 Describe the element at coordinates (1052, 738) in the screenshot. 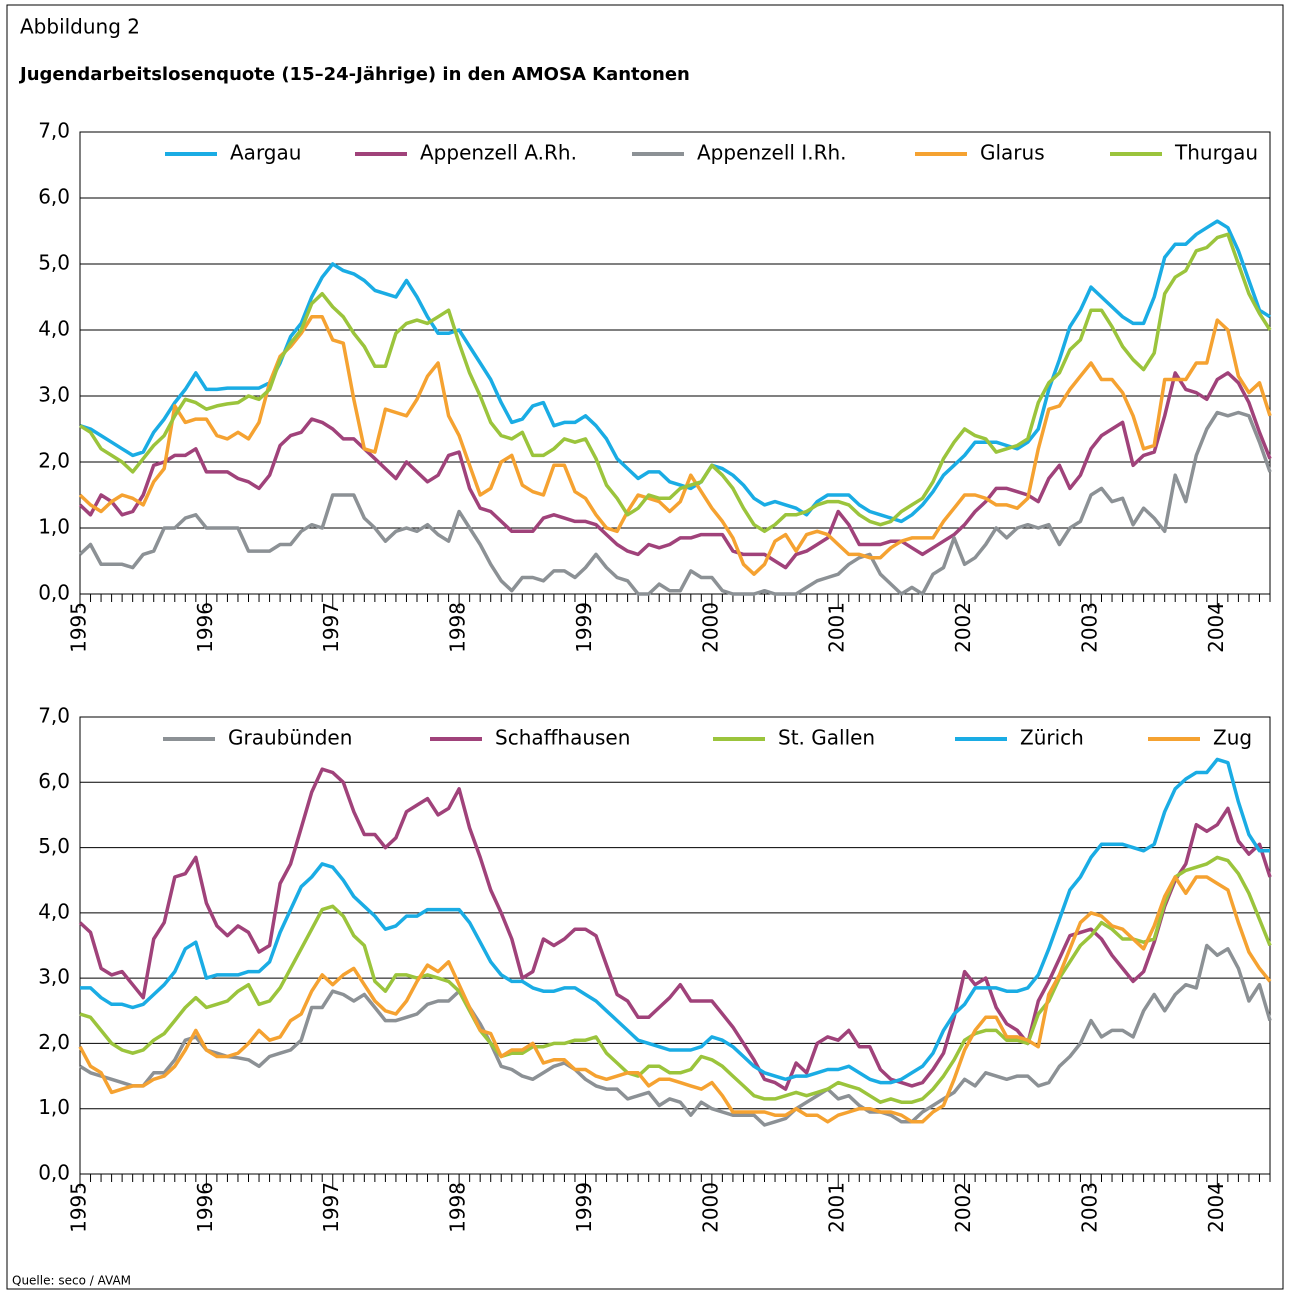

I see `legend-label: Zürich` at that location.